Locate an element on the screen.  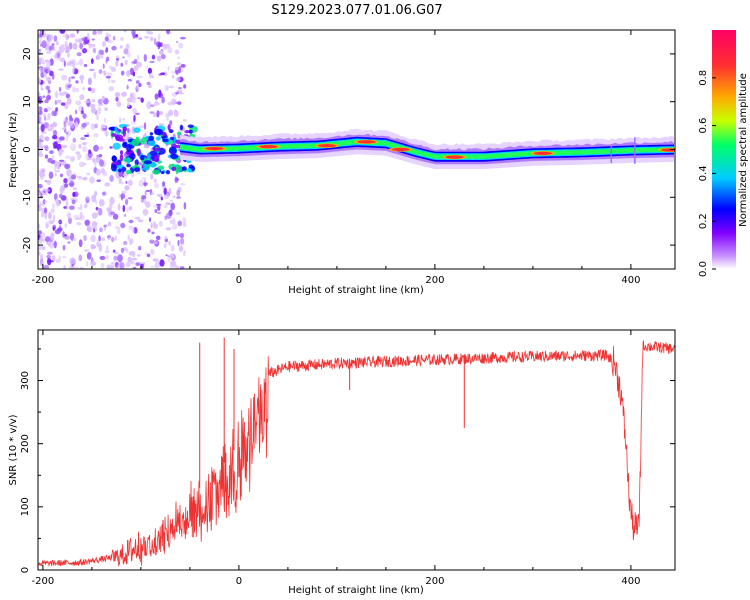
spectrogram-y-tick-label: 0 is located at coordinates (27, 149).